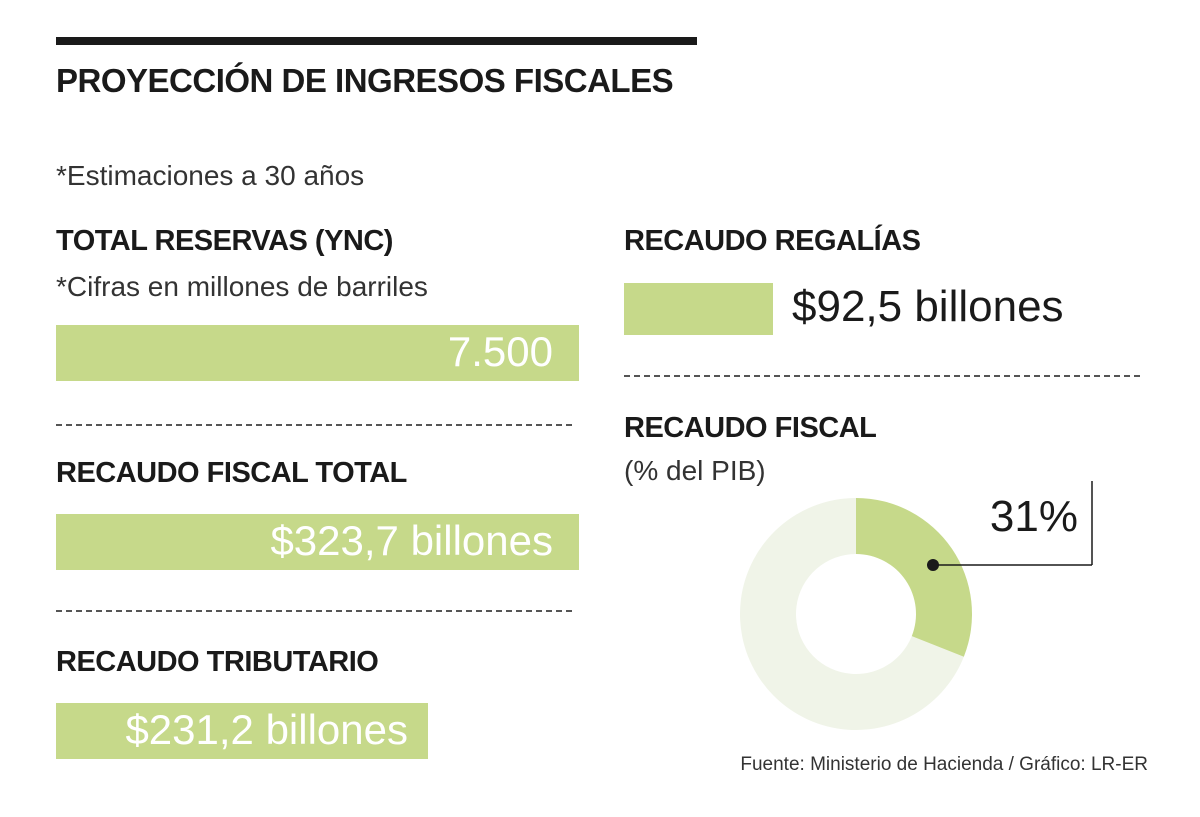 This screenshot has width=1200, height=817. What do you see at coordinates (365, 80) in the screenshot?
I see `chart-title: PROYECCIÓN DE INGRESOS FISCALES` at bounding box center [365, 80].